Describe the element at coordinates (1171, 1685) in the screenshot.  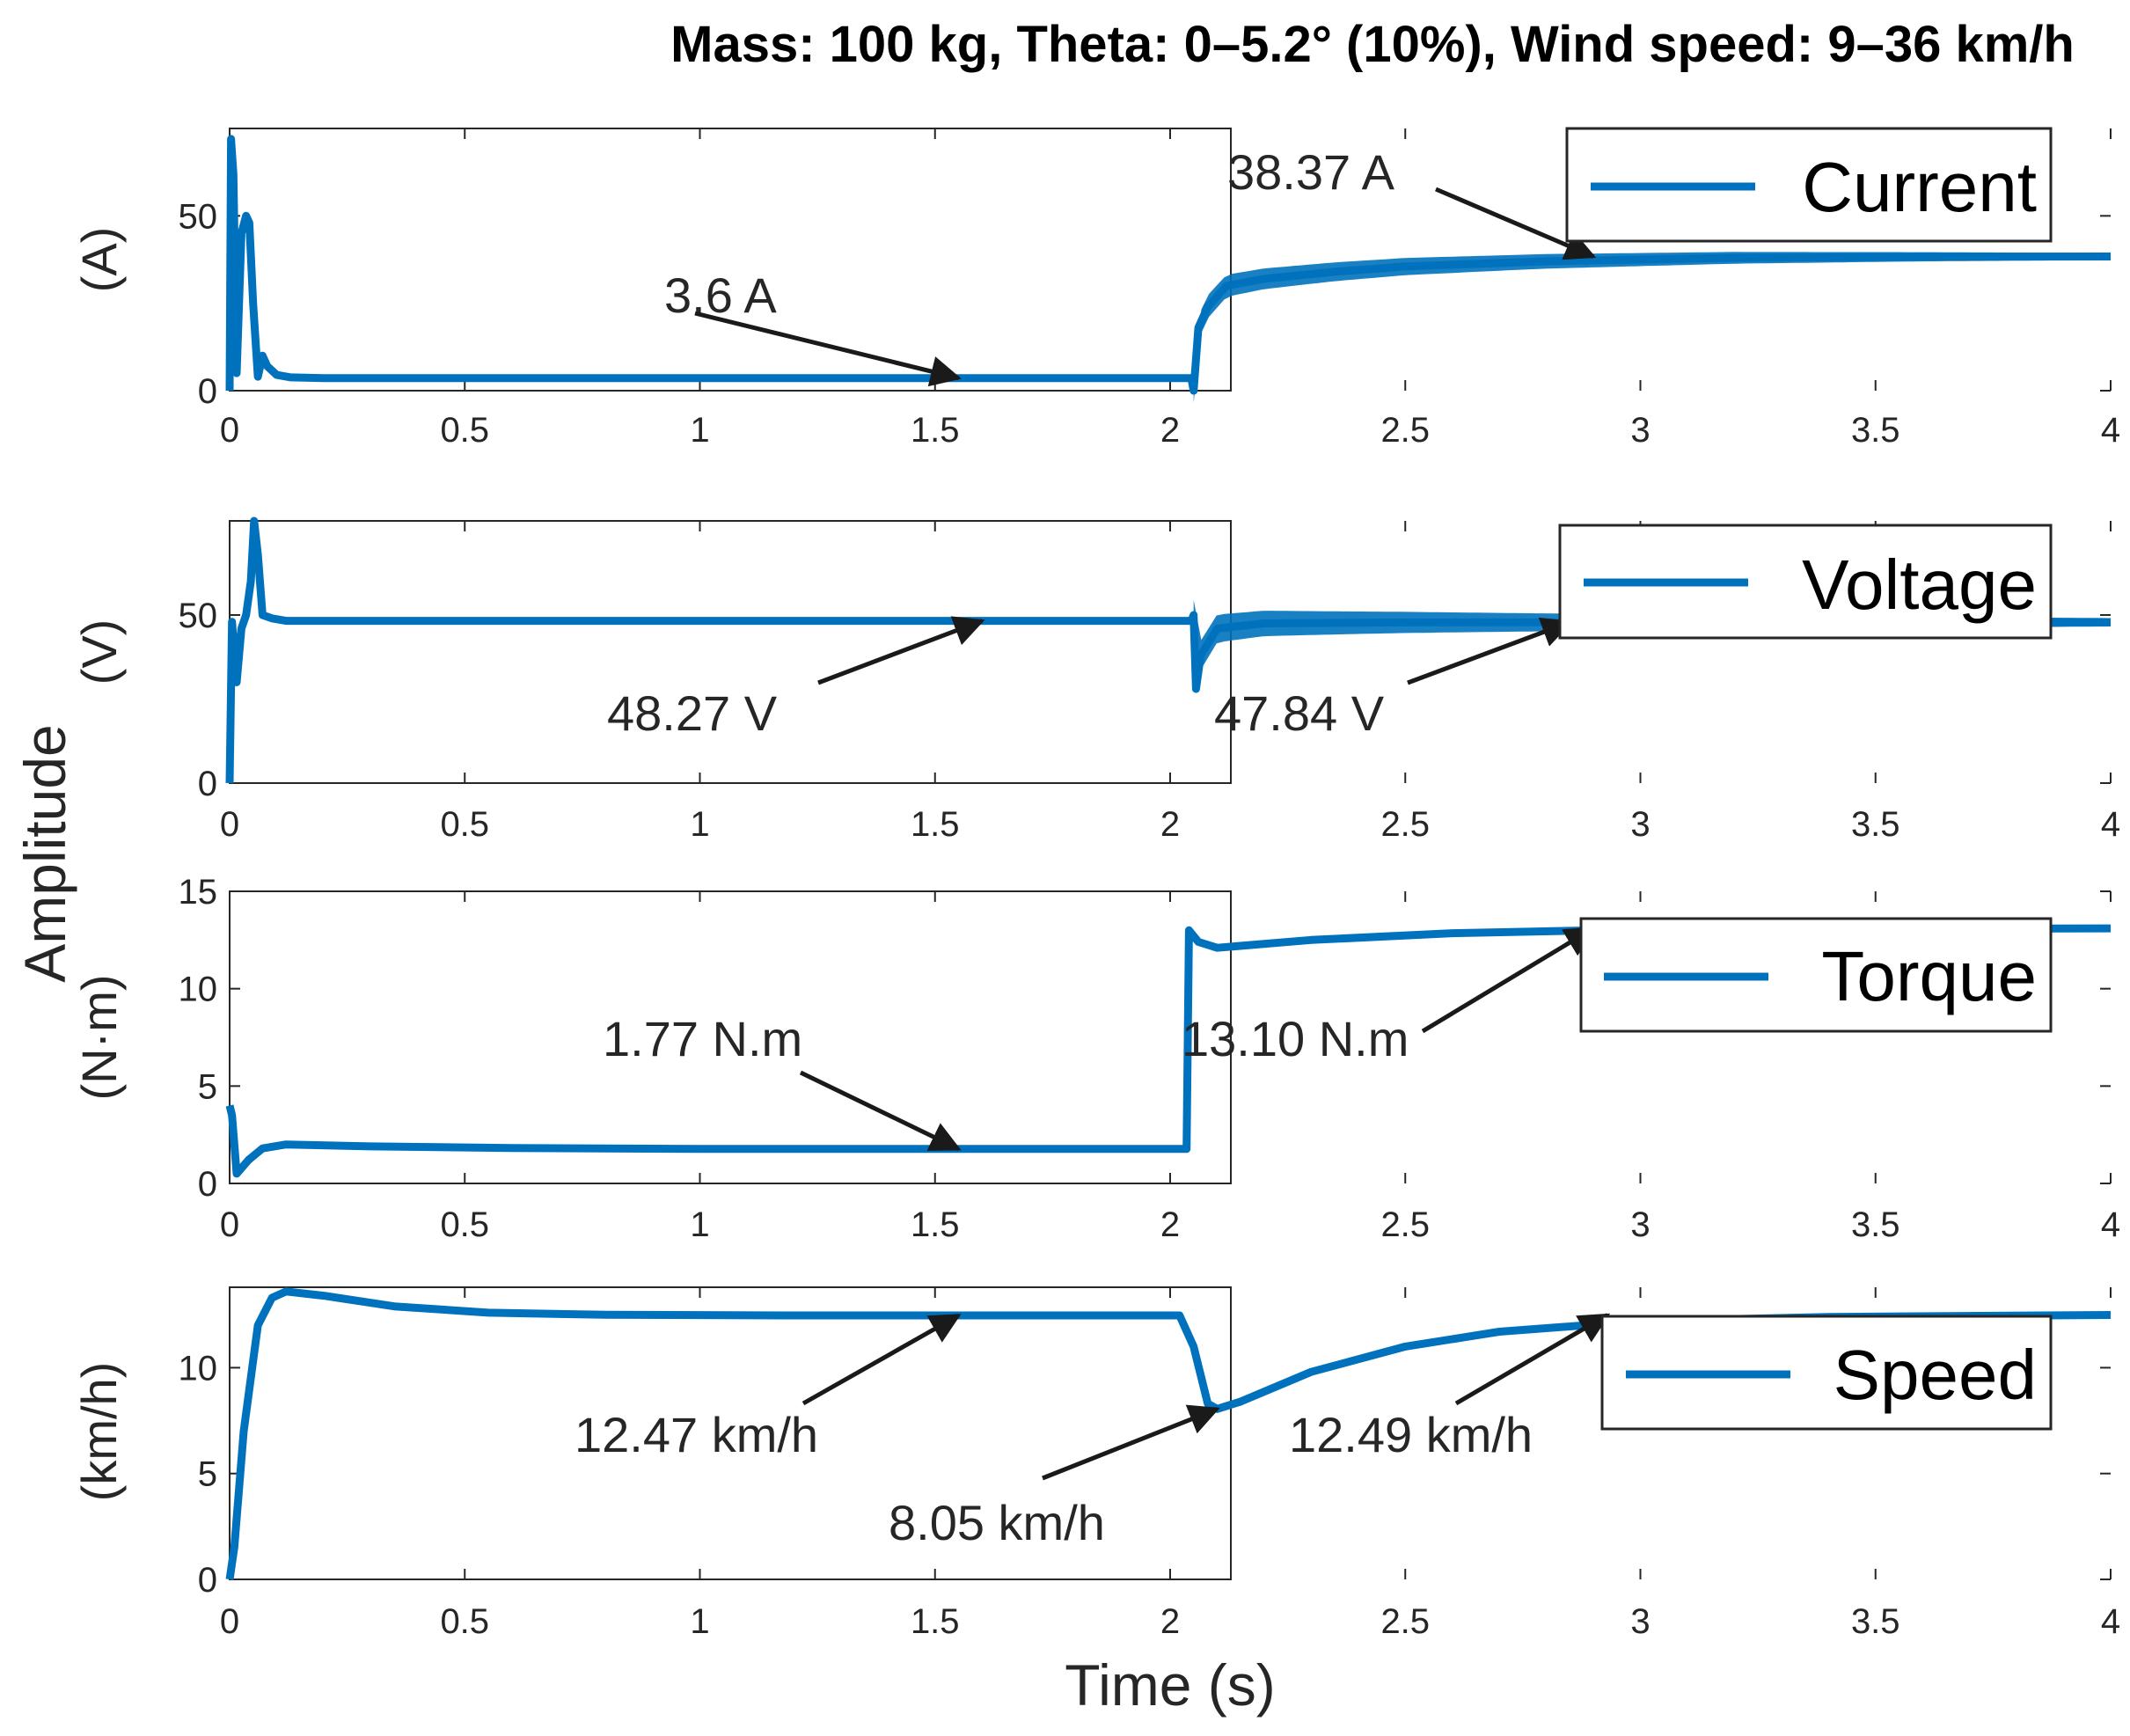
I see `x-axis-label: Time (s)` at that location.